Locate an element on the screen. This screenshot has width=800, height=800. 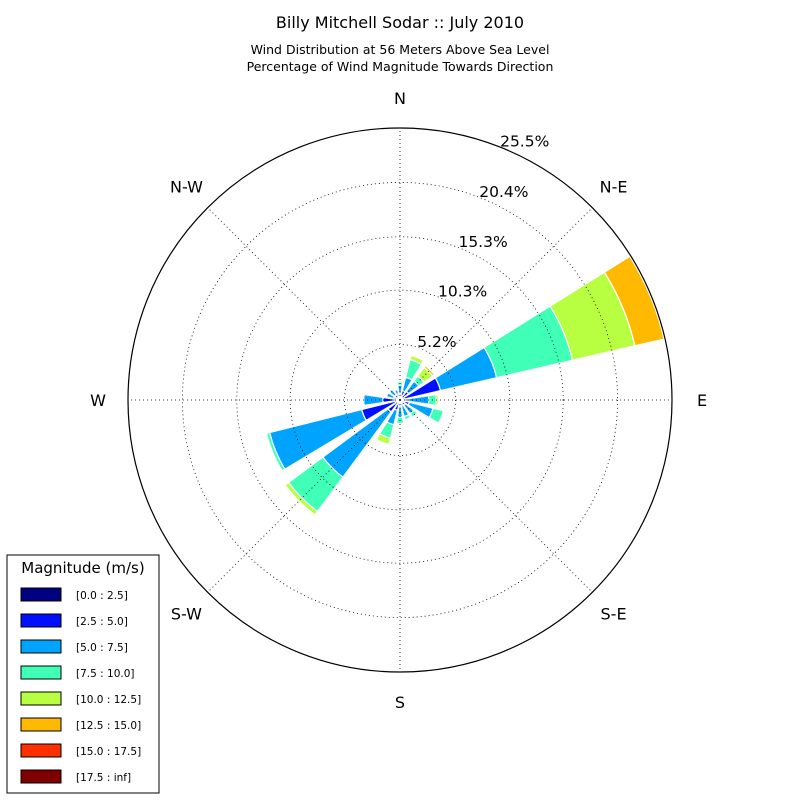
sector-112.5-bin-3 is located at coordinates (436, 415).